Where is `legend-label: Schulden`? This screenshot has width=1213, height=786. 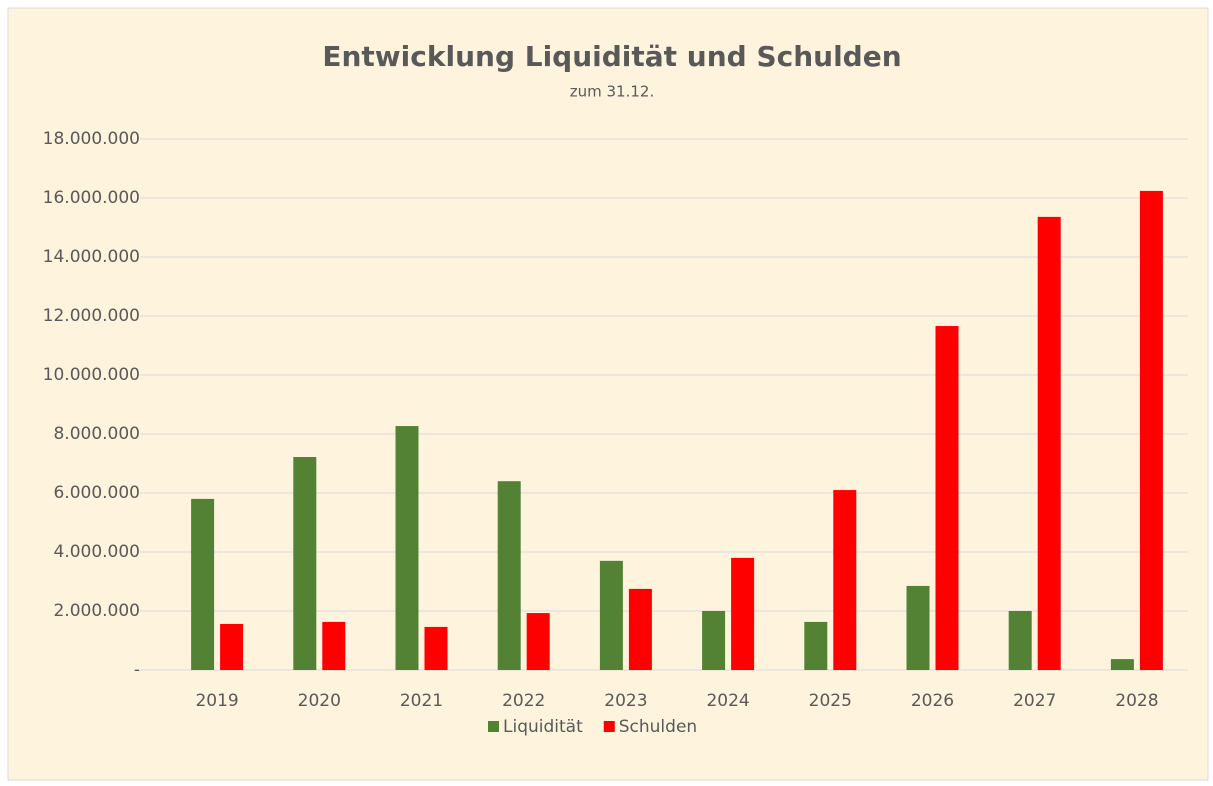
legend-label: Schulden is located at coordinates (658, 727).